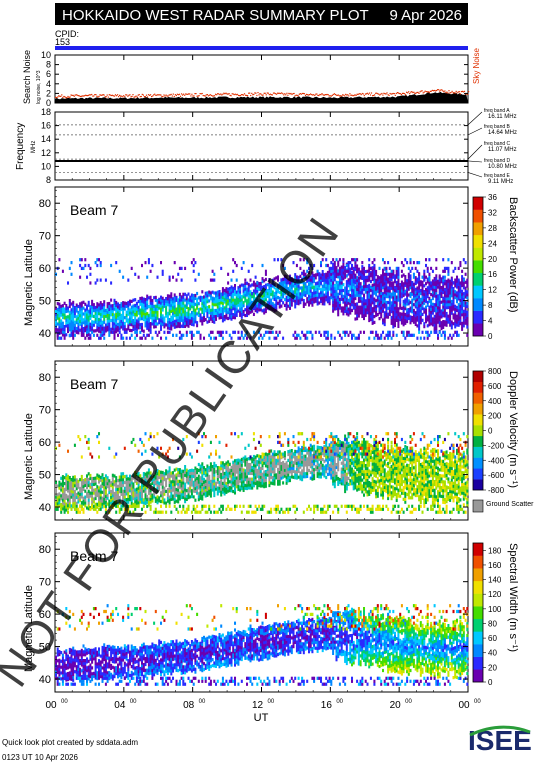 This screenshot has width=536, height=763. I want to click on colorbar-tick-label: 32, so click(492, 212).